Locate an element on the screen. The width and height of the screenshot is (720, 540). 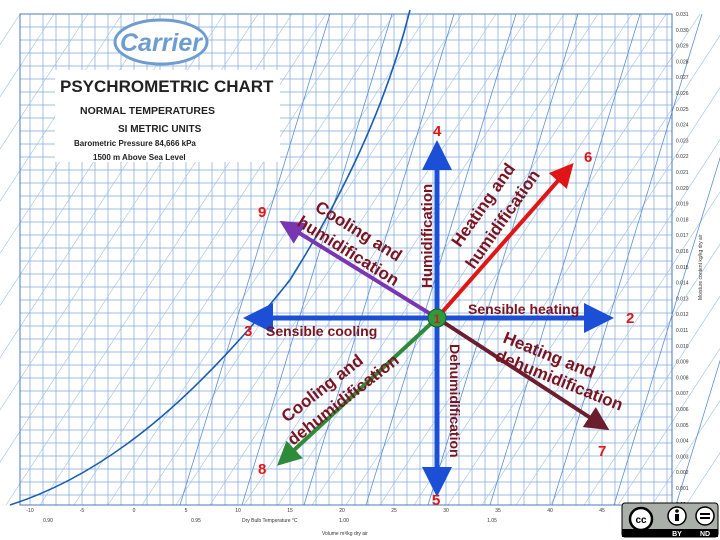
x-tick-label: -10 is located at coordinates (29, 511).